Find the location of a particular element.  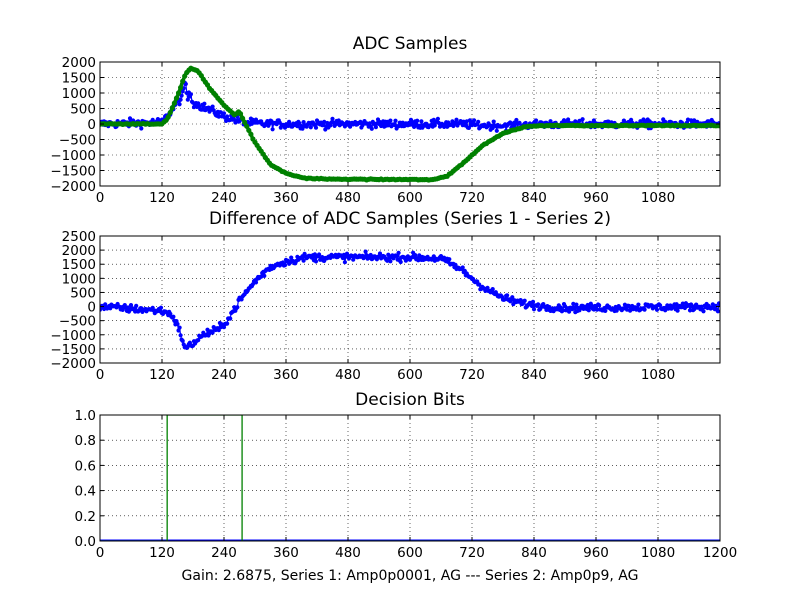

x-tick-label: 1080 is located at coordinates (658, 375).